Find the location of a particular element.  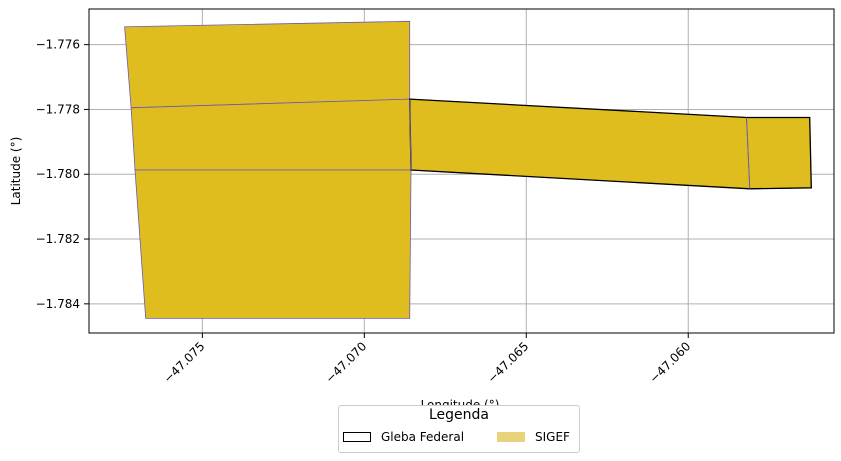

legend-label-sigef: SIGEF is located at coordinates (552, 437).